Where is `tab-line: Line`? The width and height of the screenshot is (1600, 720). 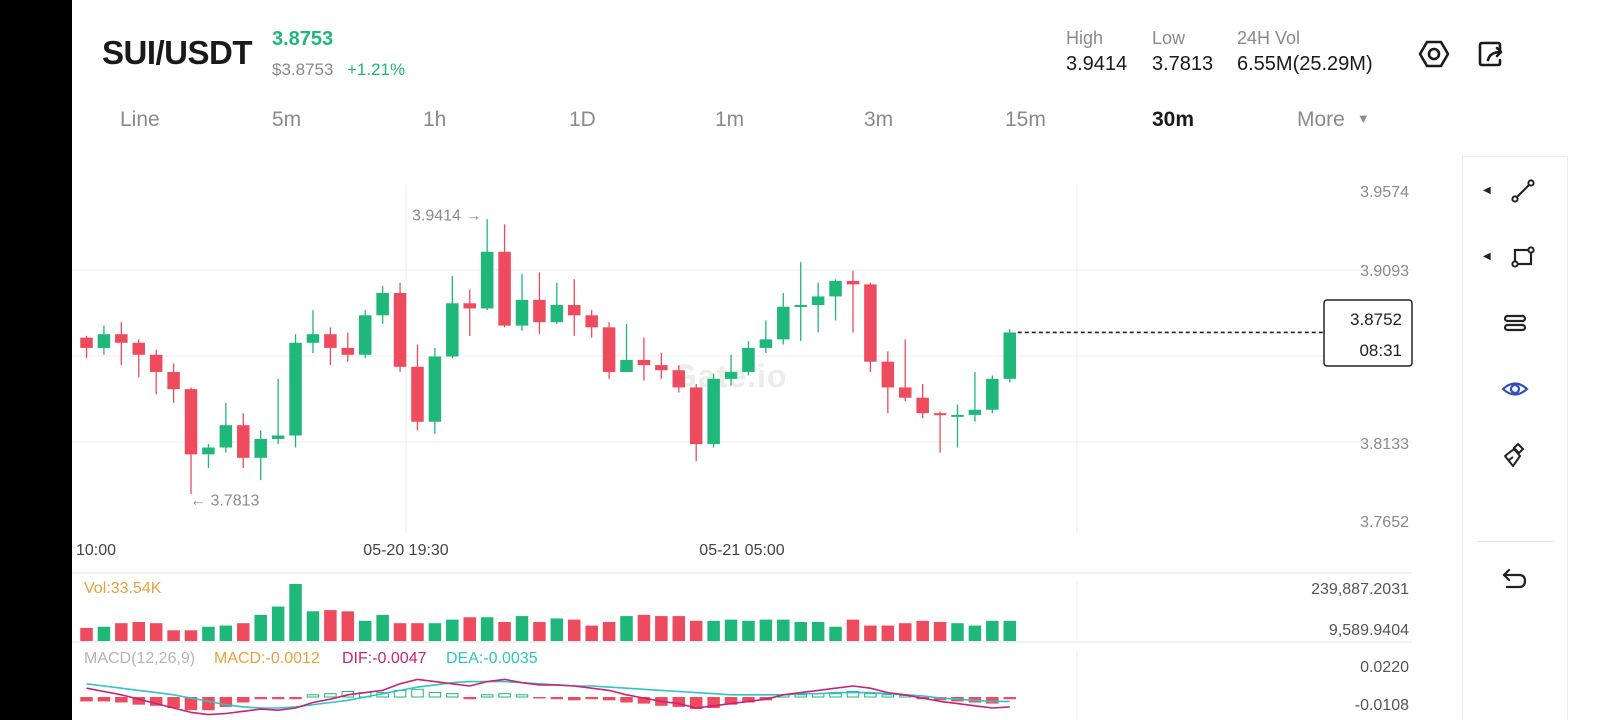 tab-line: Line is located at coordinates (140, 119).